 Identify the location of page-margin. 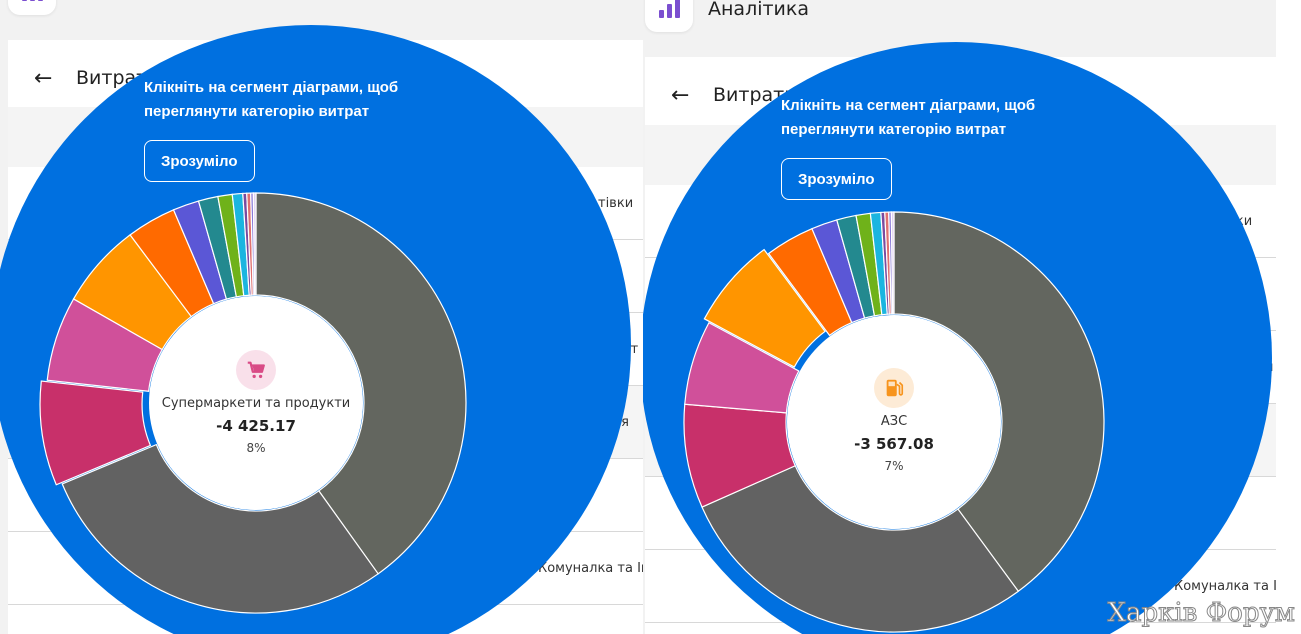
(1288, 317).